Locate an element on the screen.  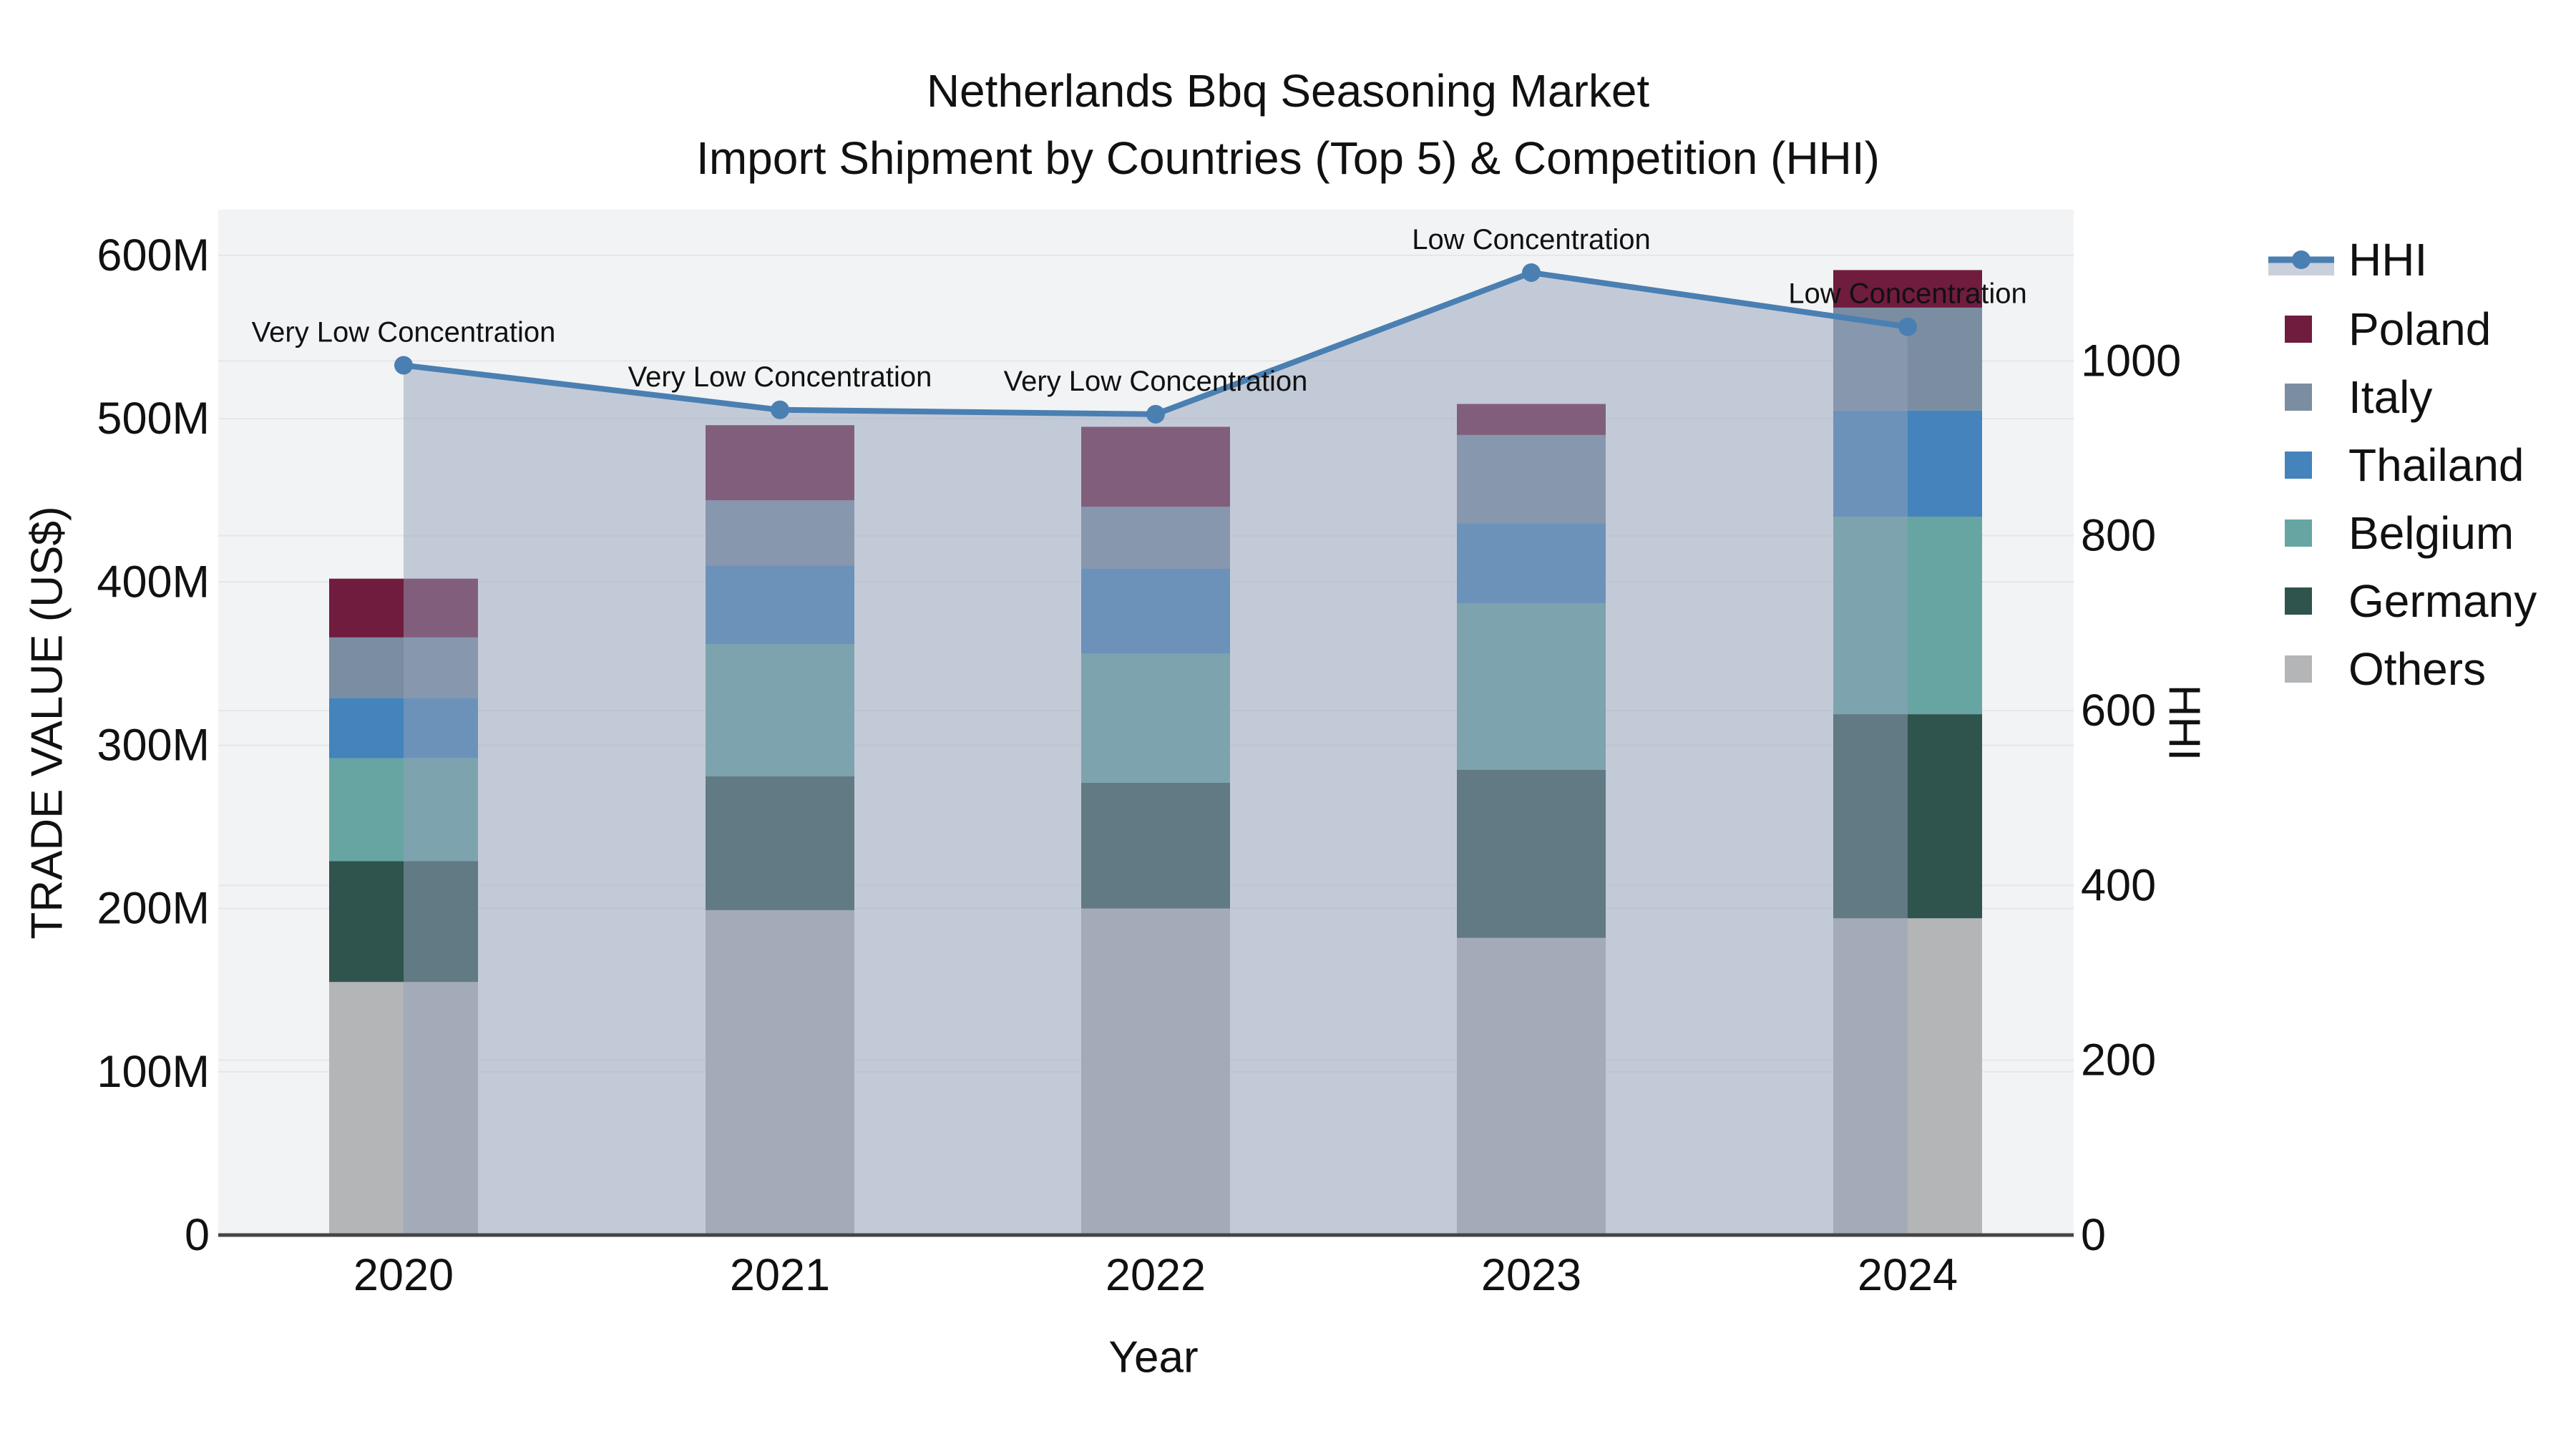
legend-item-label: Others is located at coordinates (2417, 669).